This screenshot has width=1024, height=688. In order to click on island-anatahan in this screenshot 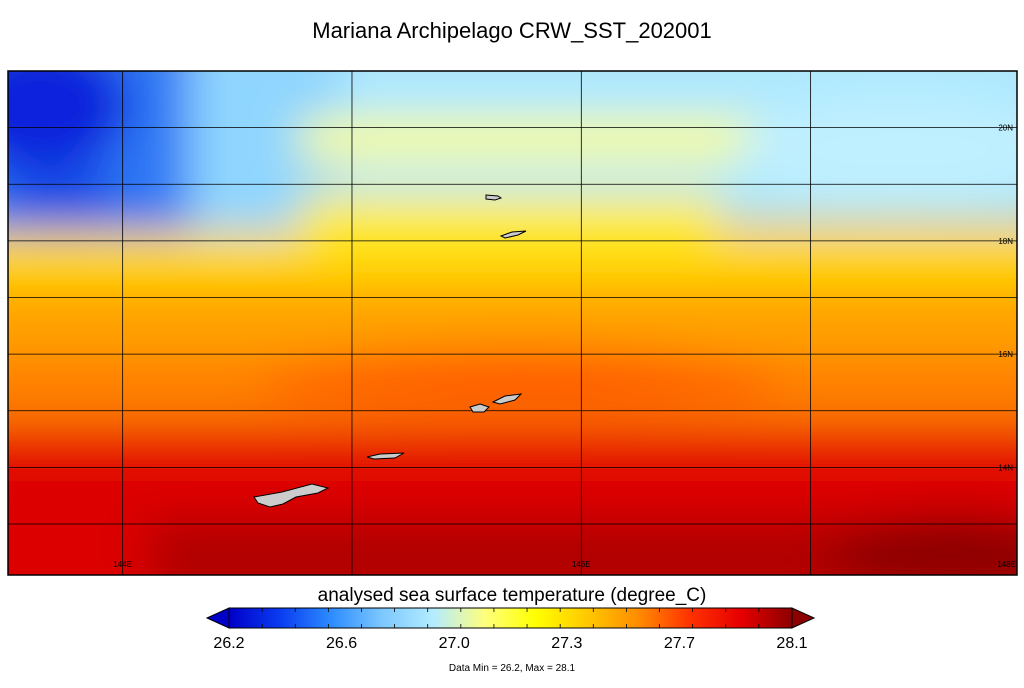, I will do `click(513, 234)`.